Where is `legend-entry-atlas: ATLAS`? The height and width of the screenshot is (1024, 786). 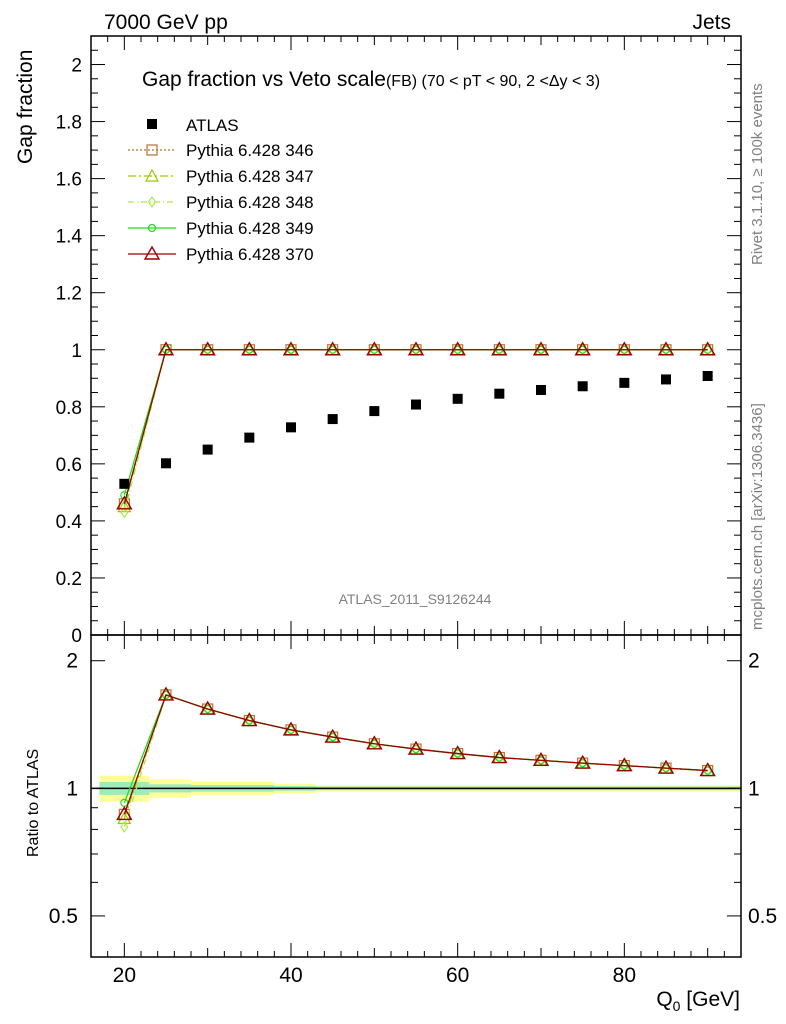 legend-entry-atlas: ATLAS is located at coordinates (212, 125).